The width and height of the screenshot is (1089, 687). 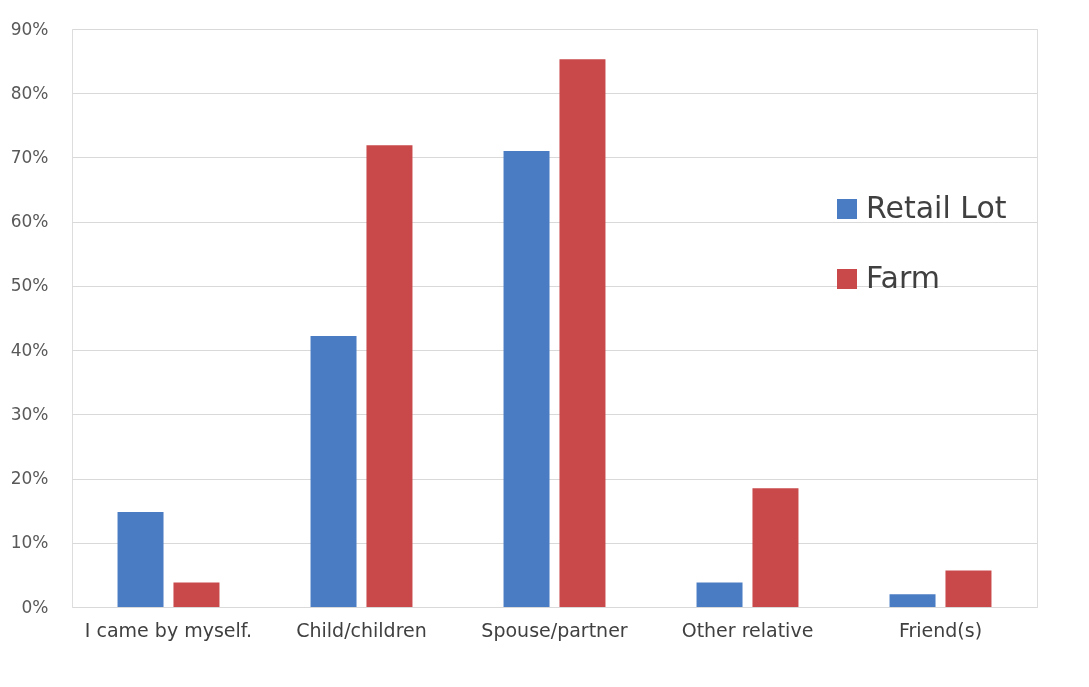 I want to click on y-tick-label: 80%, so click(x=29, y=92).